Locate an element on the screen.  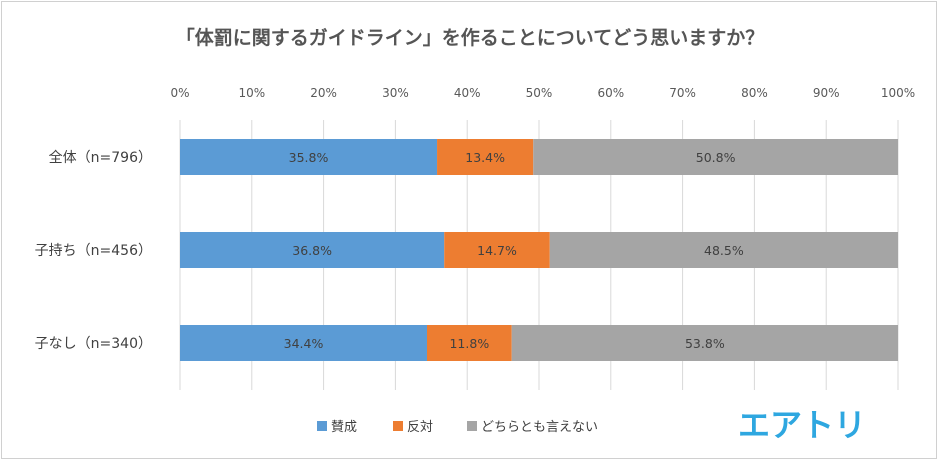
chart-title: 「体罰に関するガイドライン」を作ることについてどう思いますか？ is located at coordinates (470, 37).